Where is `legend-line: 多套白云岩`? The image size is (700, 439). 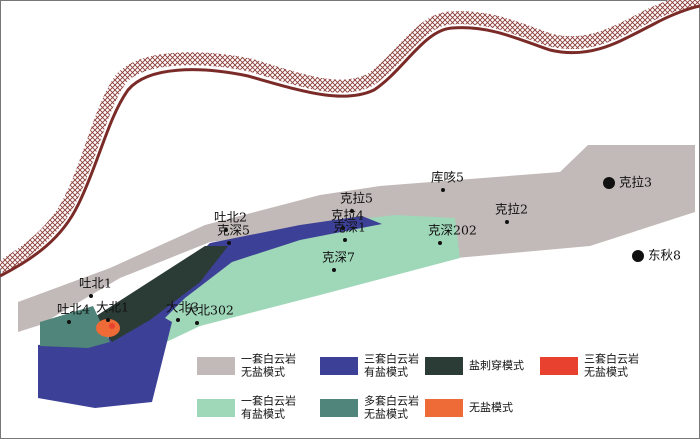
legend-line: 多套白云岩 is located at coordinates (391, 401).